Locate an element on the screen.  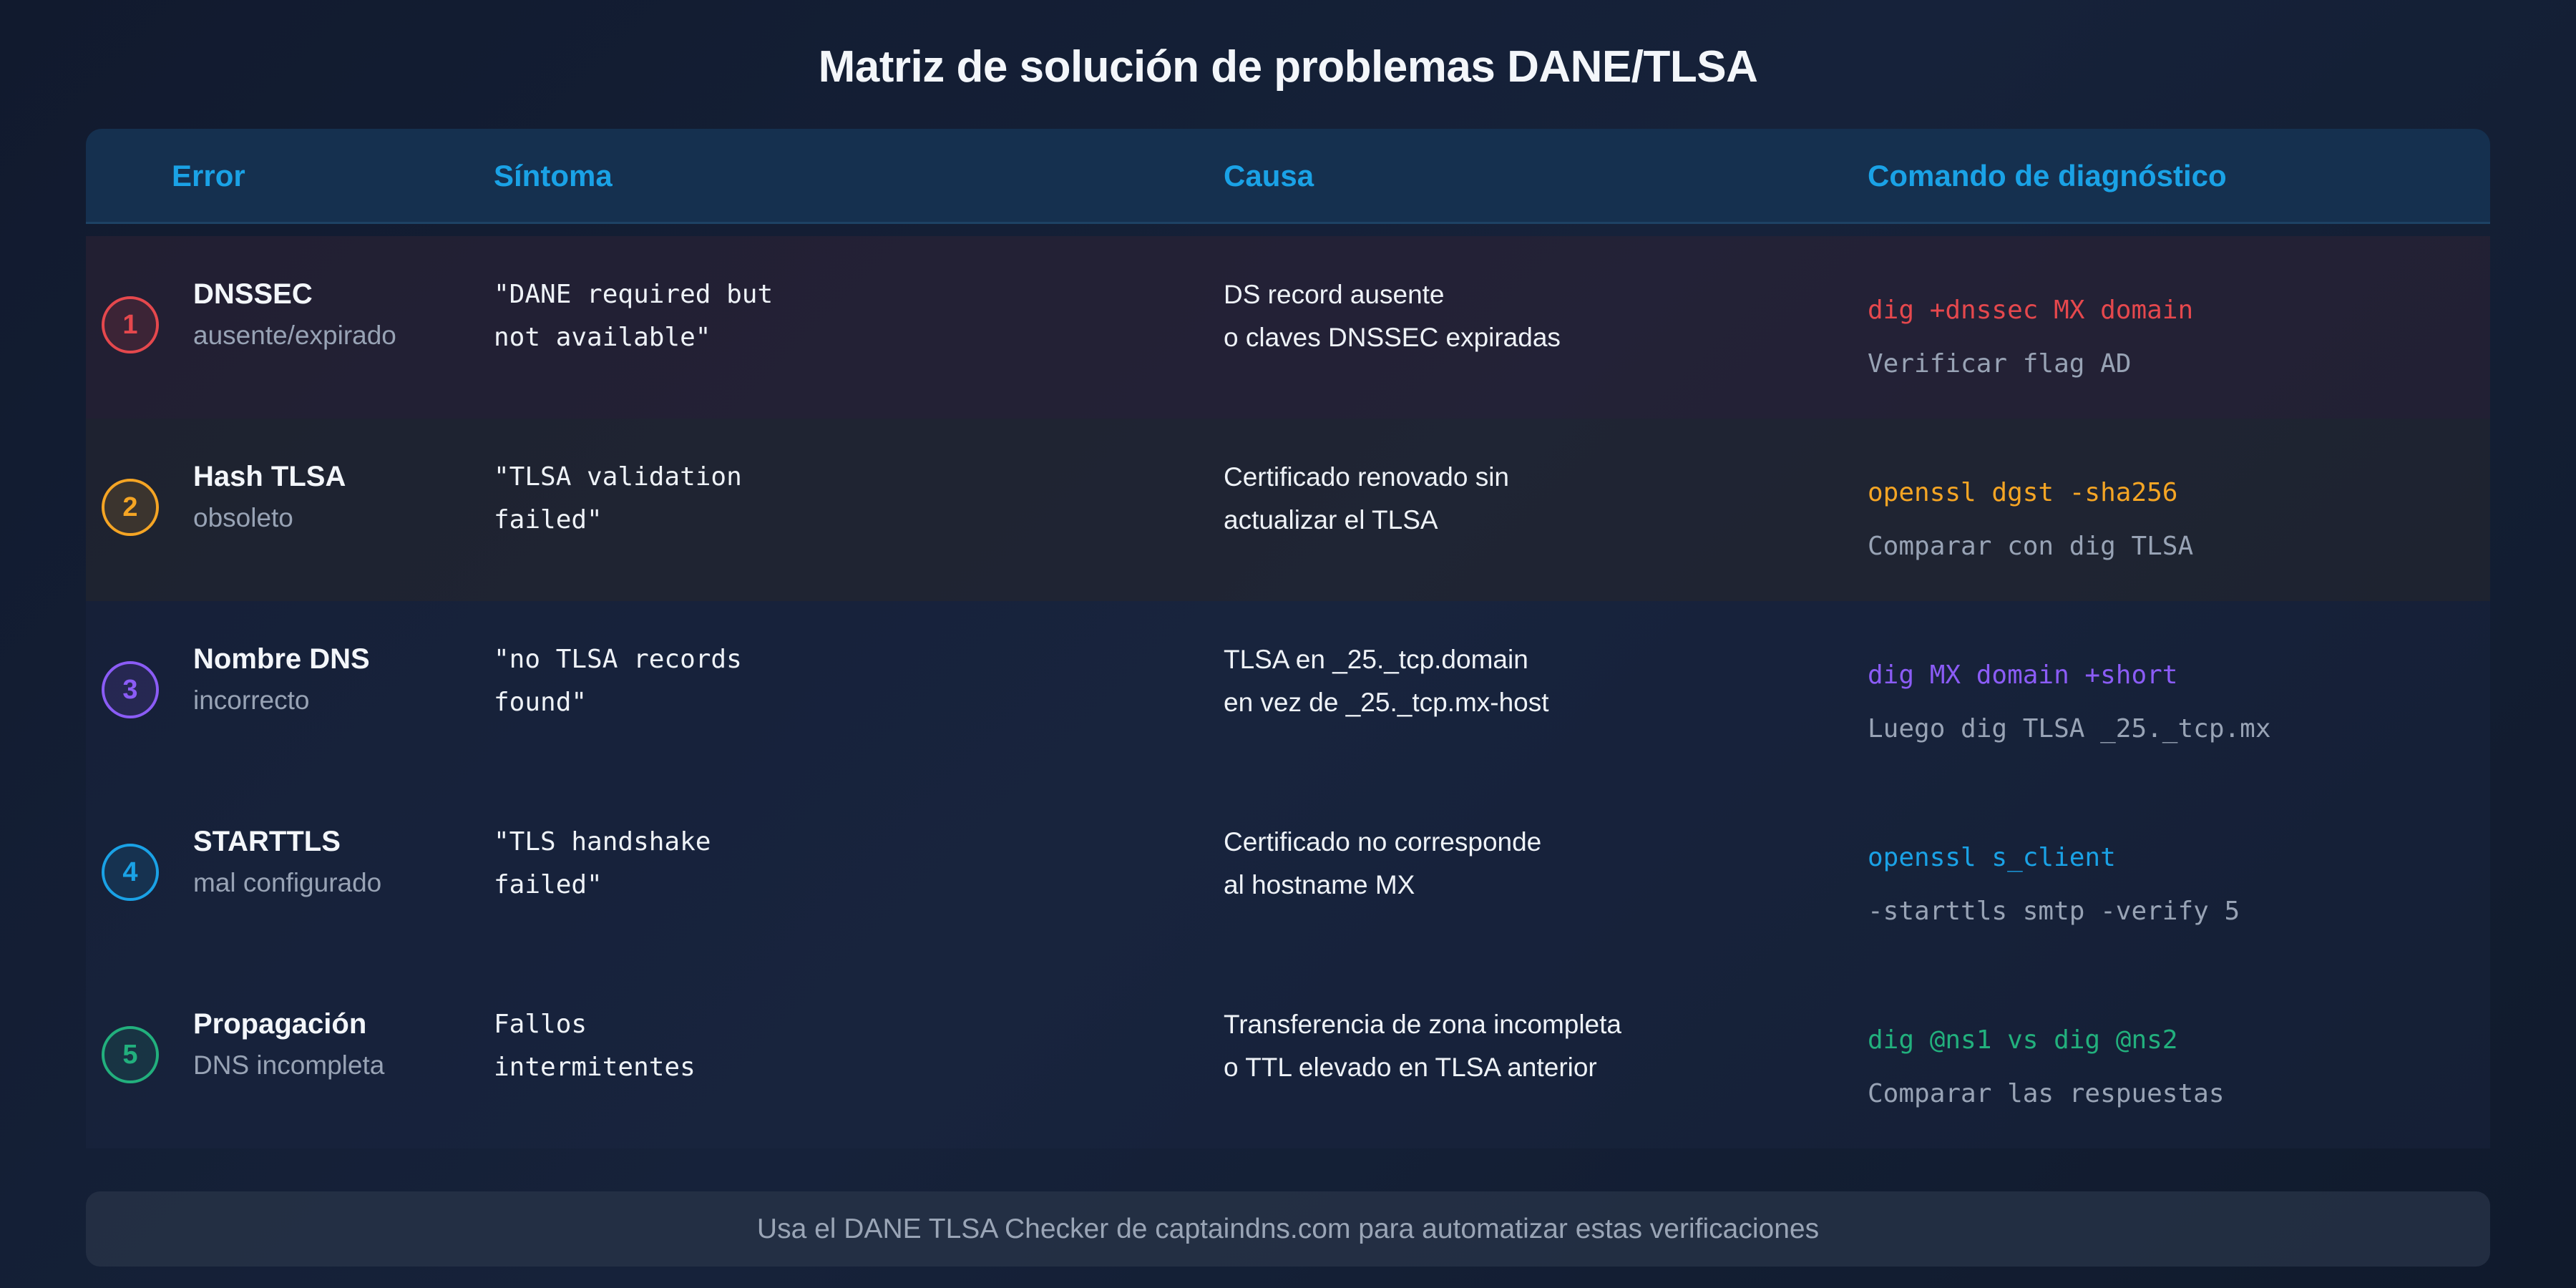
cause-line: o TTL elevado en TLSA anterior is located at coordinates (1410, 1067).